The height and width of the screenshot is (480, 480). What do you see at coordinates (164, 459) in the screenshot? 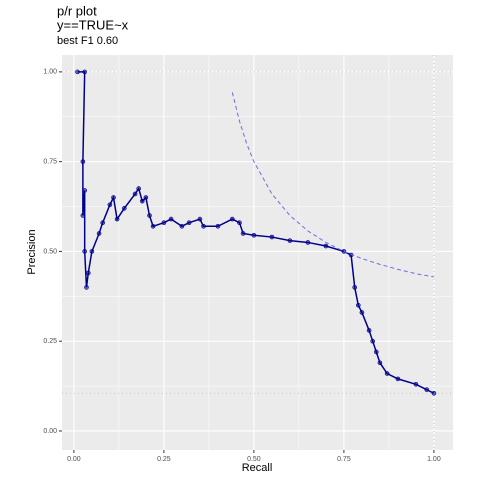
I see `x-tick-label: 0.25` at bounding box center [164, 459].